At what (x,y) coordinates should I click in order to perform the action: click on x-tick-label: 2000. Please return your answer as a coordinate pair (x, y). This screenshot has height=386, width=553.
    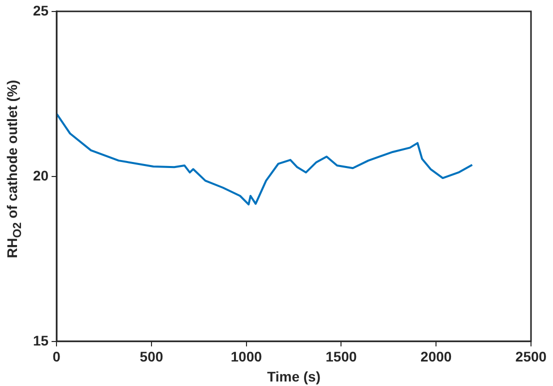
    Looking at the image, I should click on (436, 356).